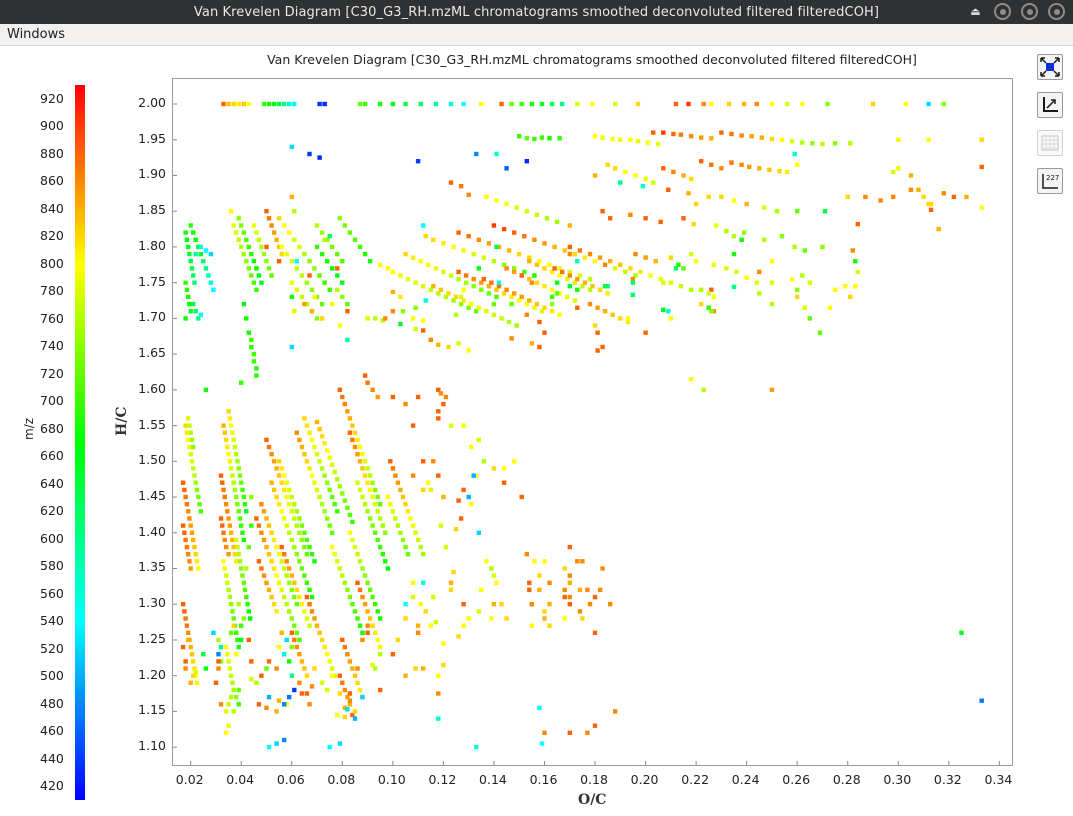 This screenshot has height=816, width=1073. Describe the element at coordinates (1029, 11) in the screenshot. I see `maximize-button` at that location.